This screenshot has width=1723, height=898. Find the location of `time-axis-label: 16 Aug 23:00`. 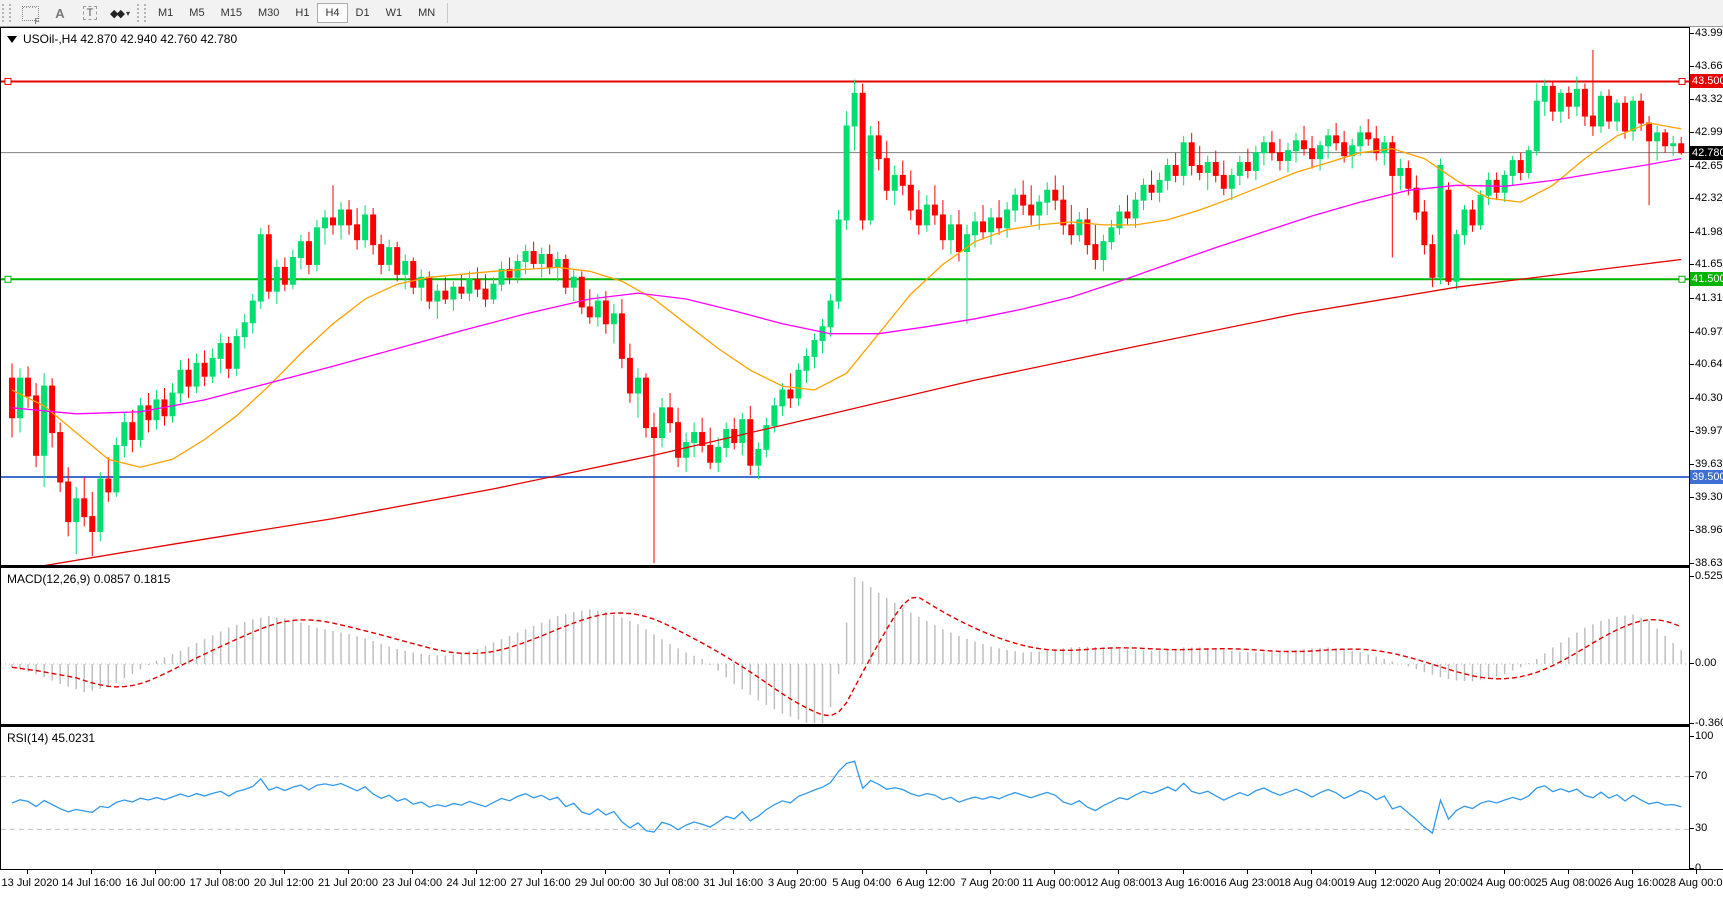

time-axis-label: 16 Aug 23:00 is located at coordinates (1247, 883).